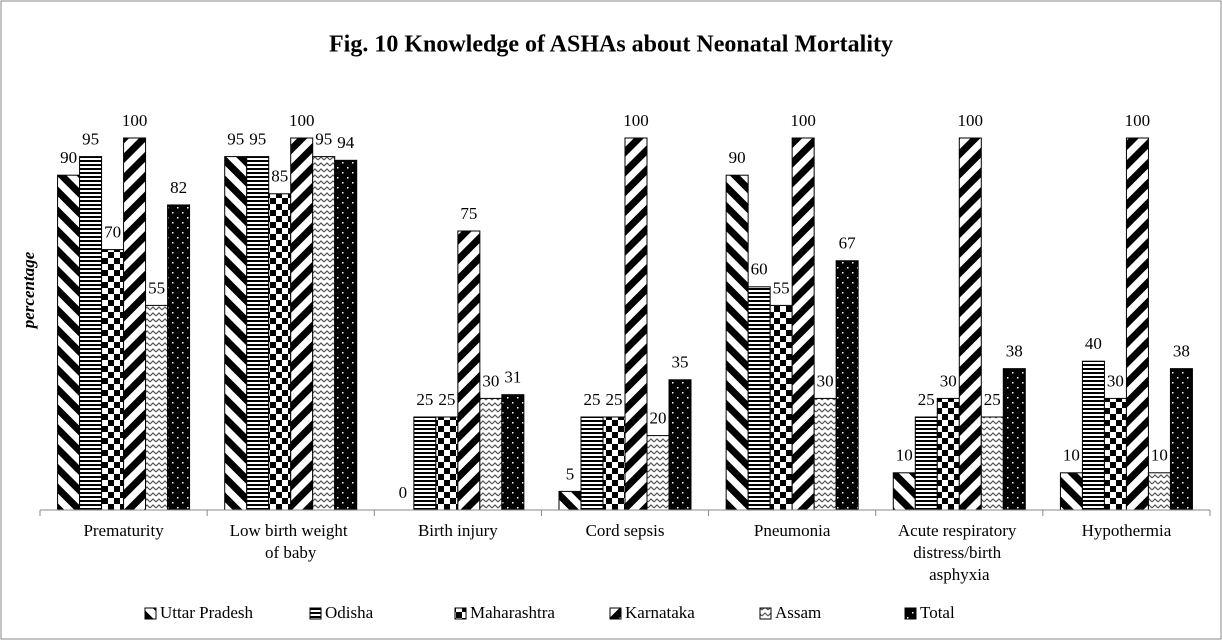  Describe the element at coordinates (1127, 530) in the screenshot. I see `x-tick-label: Hypothermia` at that location.